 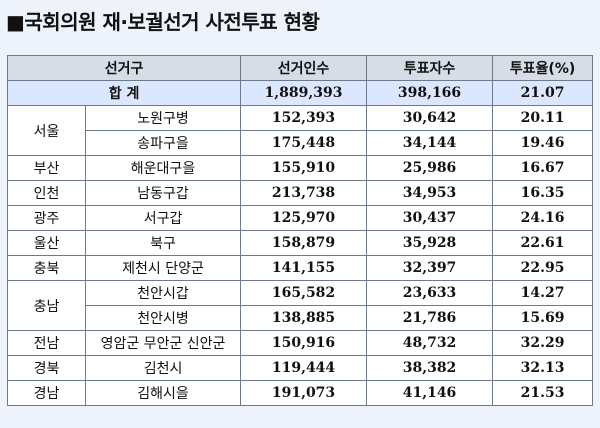 I want to click on district-cell: 해운대구을, so click(x=163, y=168).